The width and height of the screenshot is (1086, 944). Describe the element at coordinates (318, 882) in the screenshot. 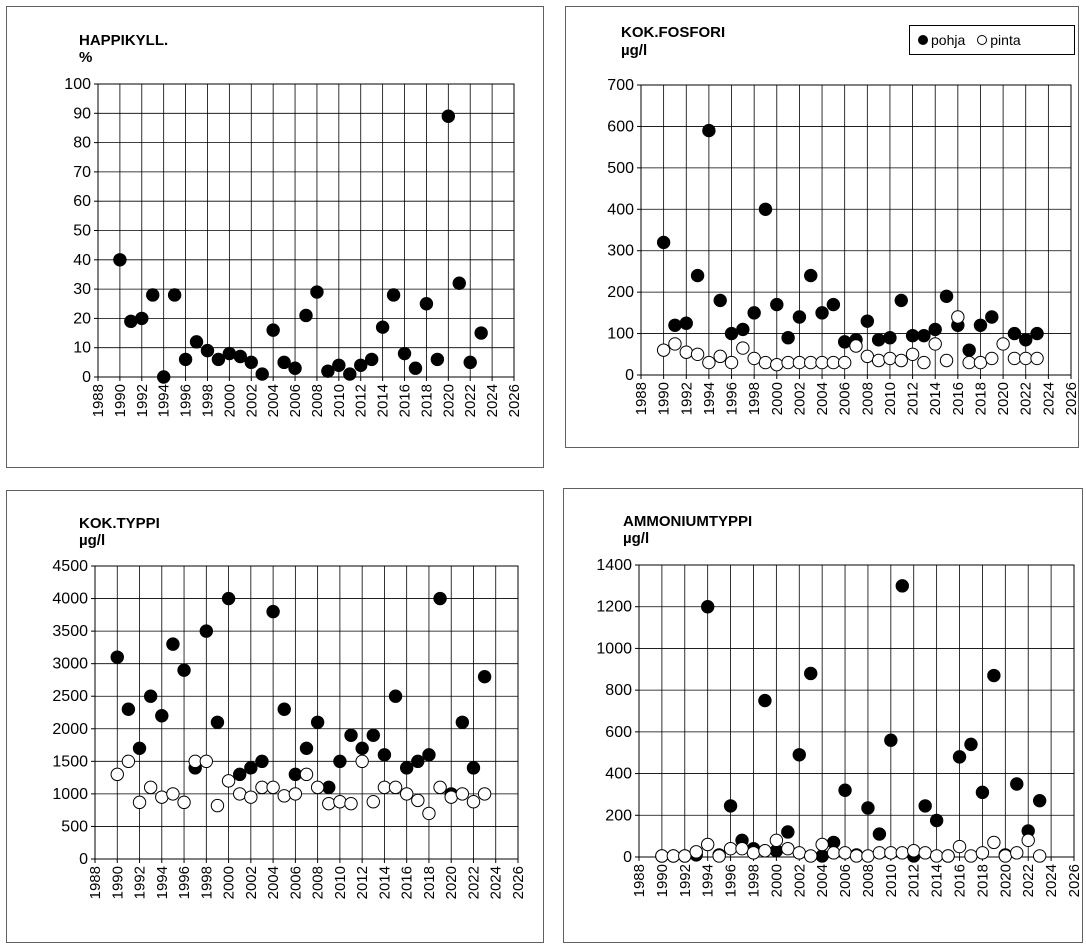

I see `x-tick-label: 2008` at that location.